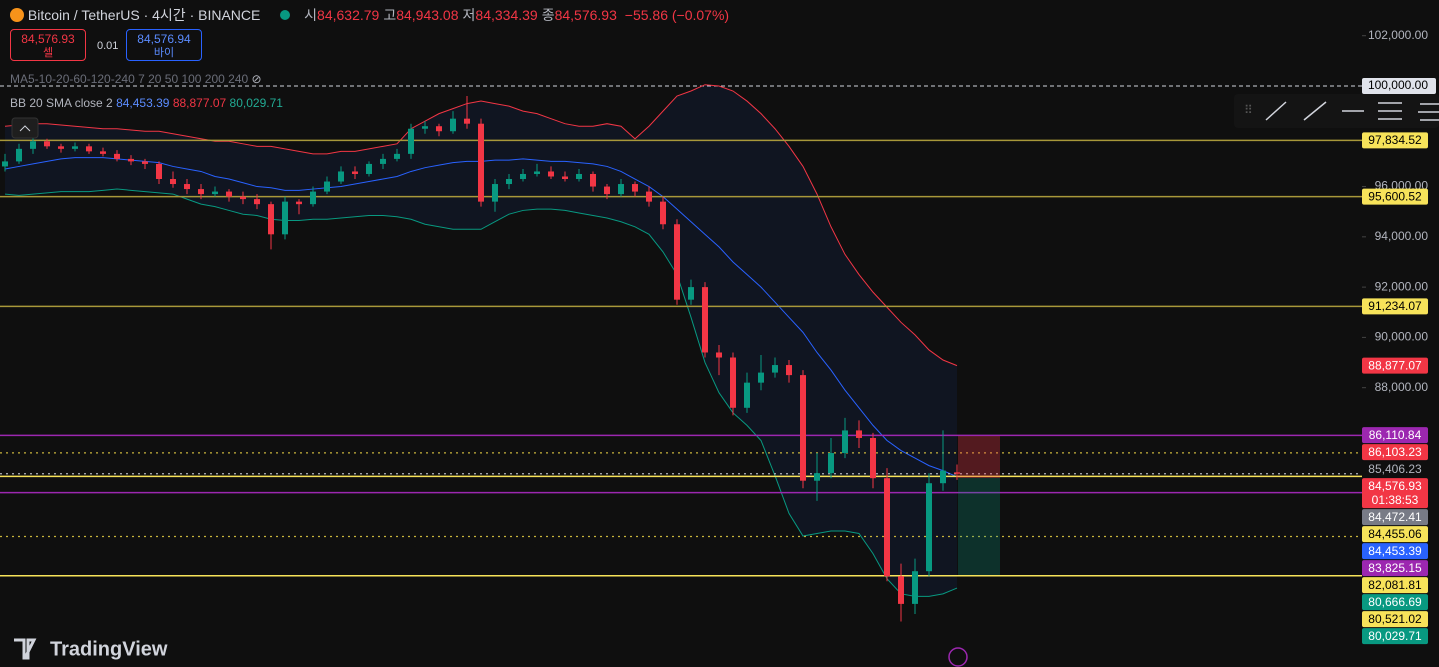 This screenshot has width=1439, height=667. Describe the element at coordinates (164, 53) in the screenshot. I see `buy-label: 바이` at that location.